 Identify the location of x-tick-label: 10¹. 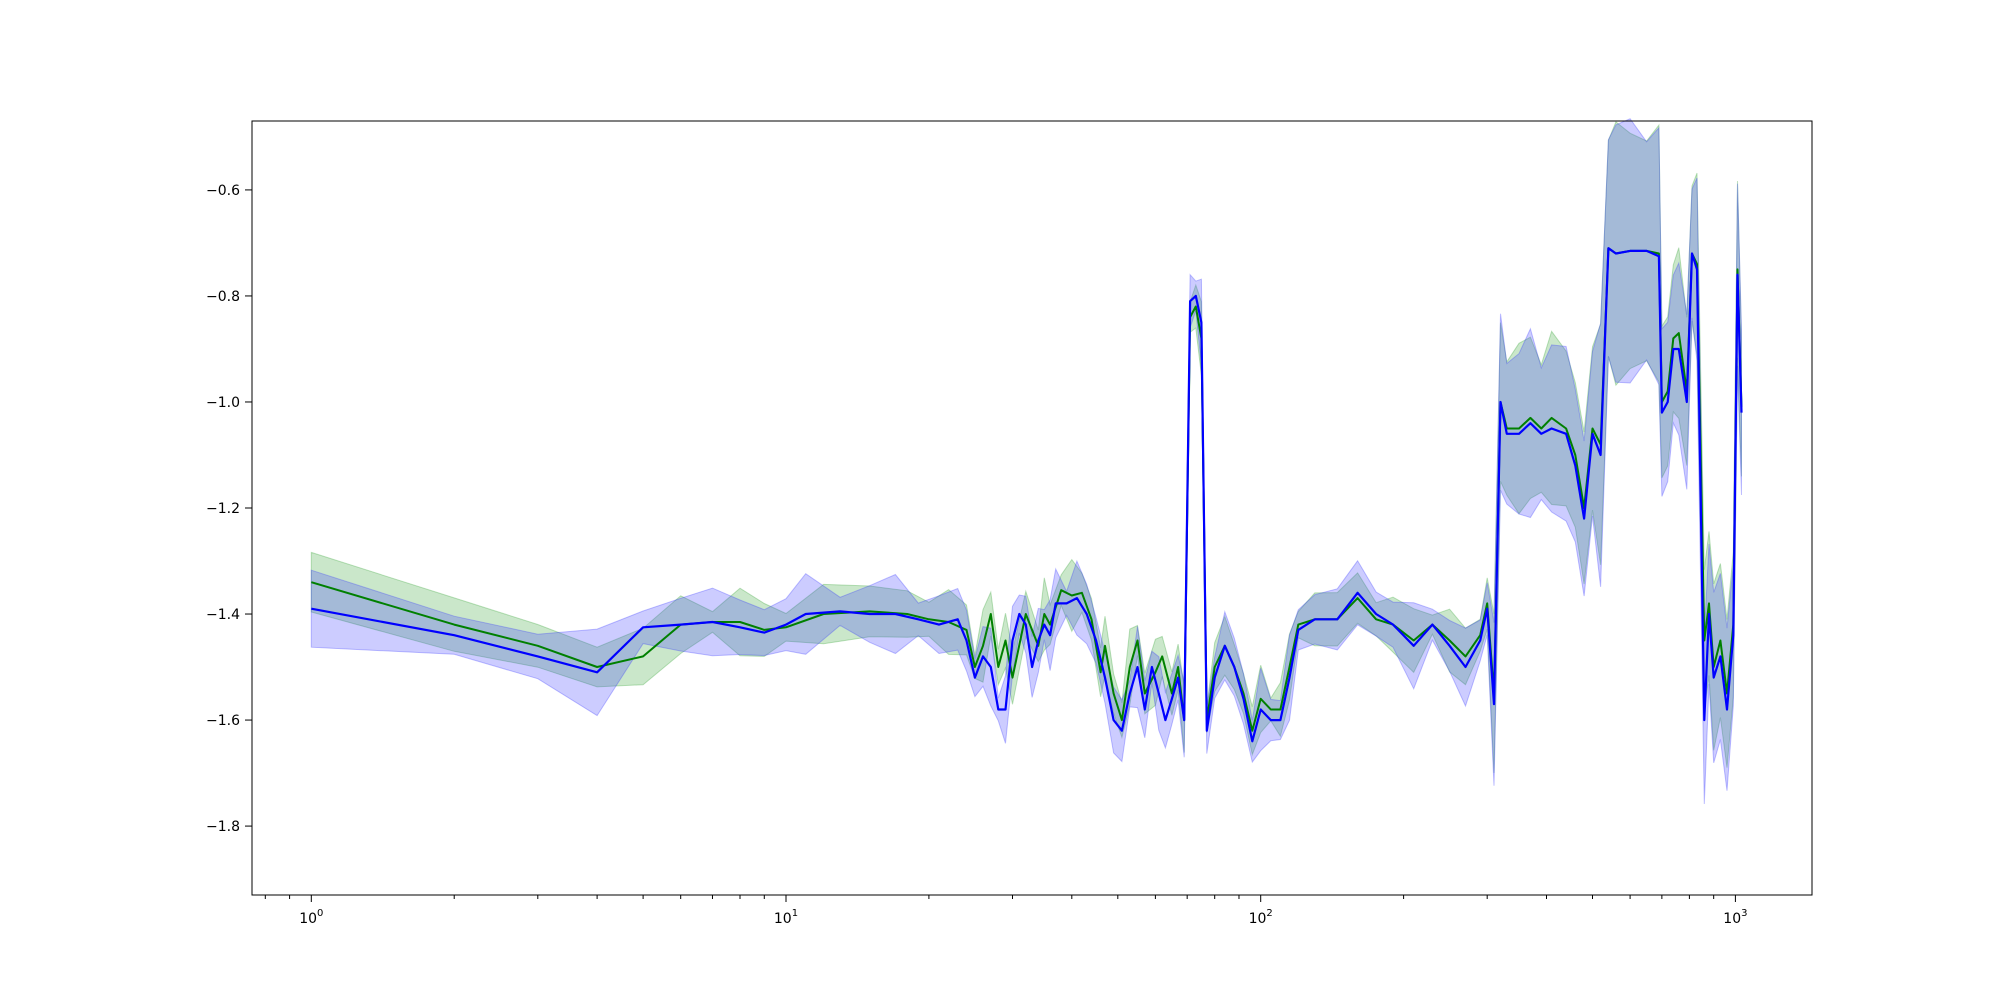
(786, 917).